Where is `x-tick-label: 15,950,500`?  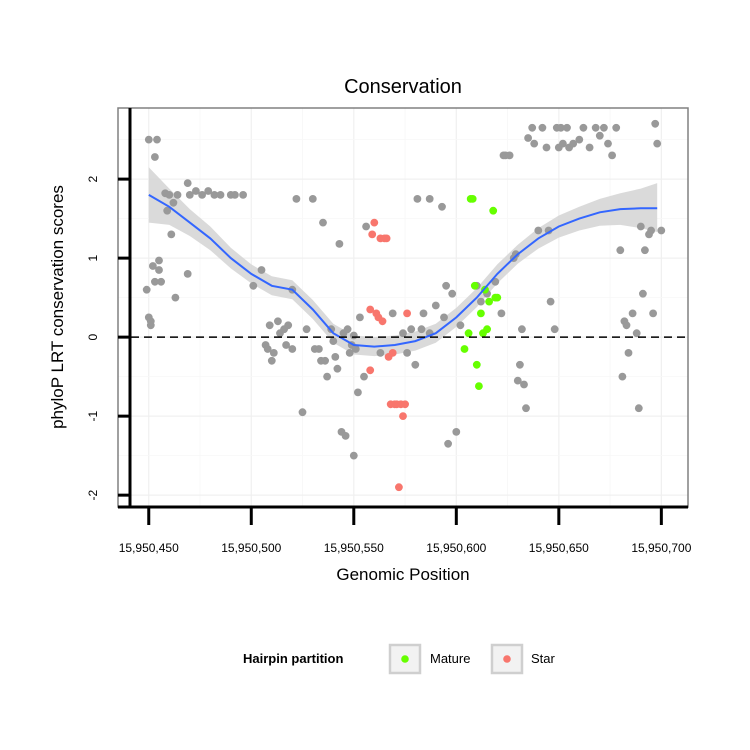 x-tick-label: 15,950,500 is located at coordinates (251, 548).